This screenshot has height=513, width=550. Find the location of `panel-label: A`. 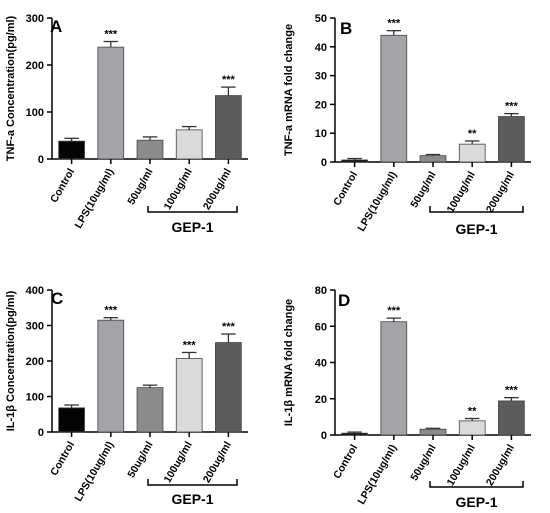

panel-label: A is located at coordinates (56, 26).